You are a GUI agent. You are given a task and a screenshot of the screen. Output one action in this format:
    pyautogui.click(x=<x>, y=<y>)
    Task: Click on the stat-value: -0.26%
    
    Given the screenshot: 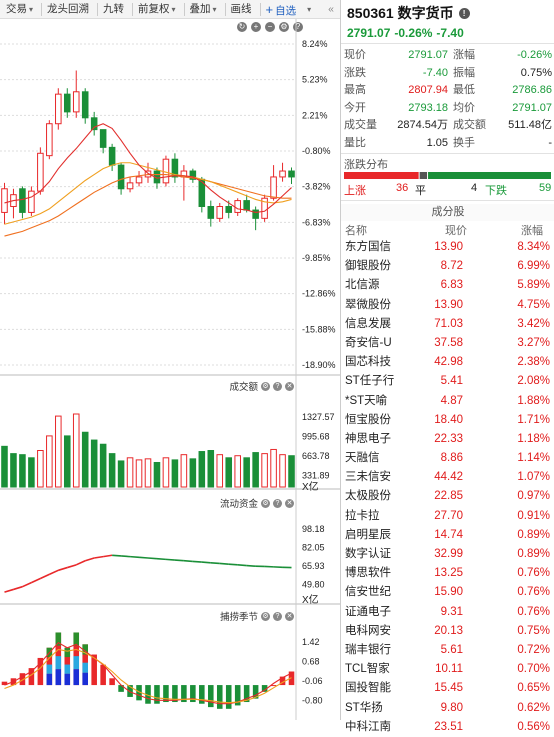 What is the action you would take?
    pyautogui.click(x=534, y=55)
    